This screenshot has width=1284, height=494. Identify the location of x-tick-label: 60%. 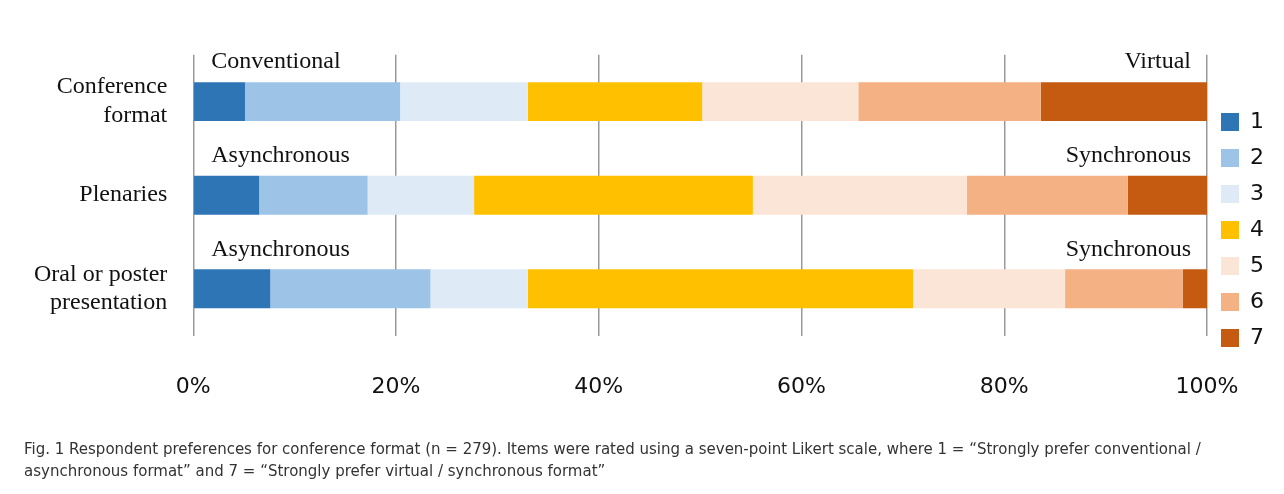
(801, 385).